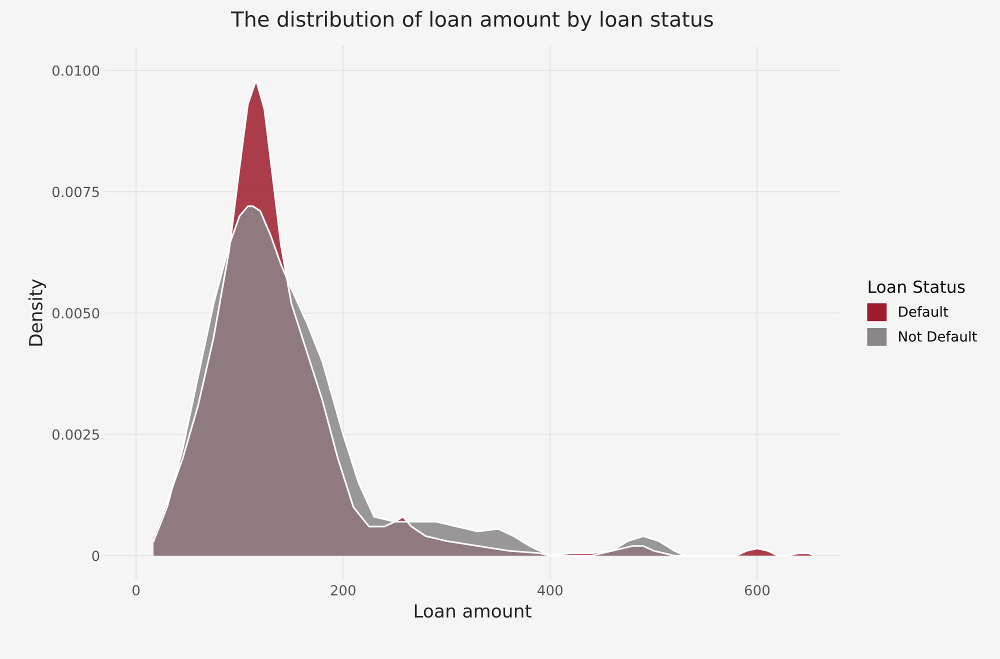  What do you see at coordinates (37, 312) in the screenshot?
I see `y-axis-title: Density` at bounding box center [37, 312].